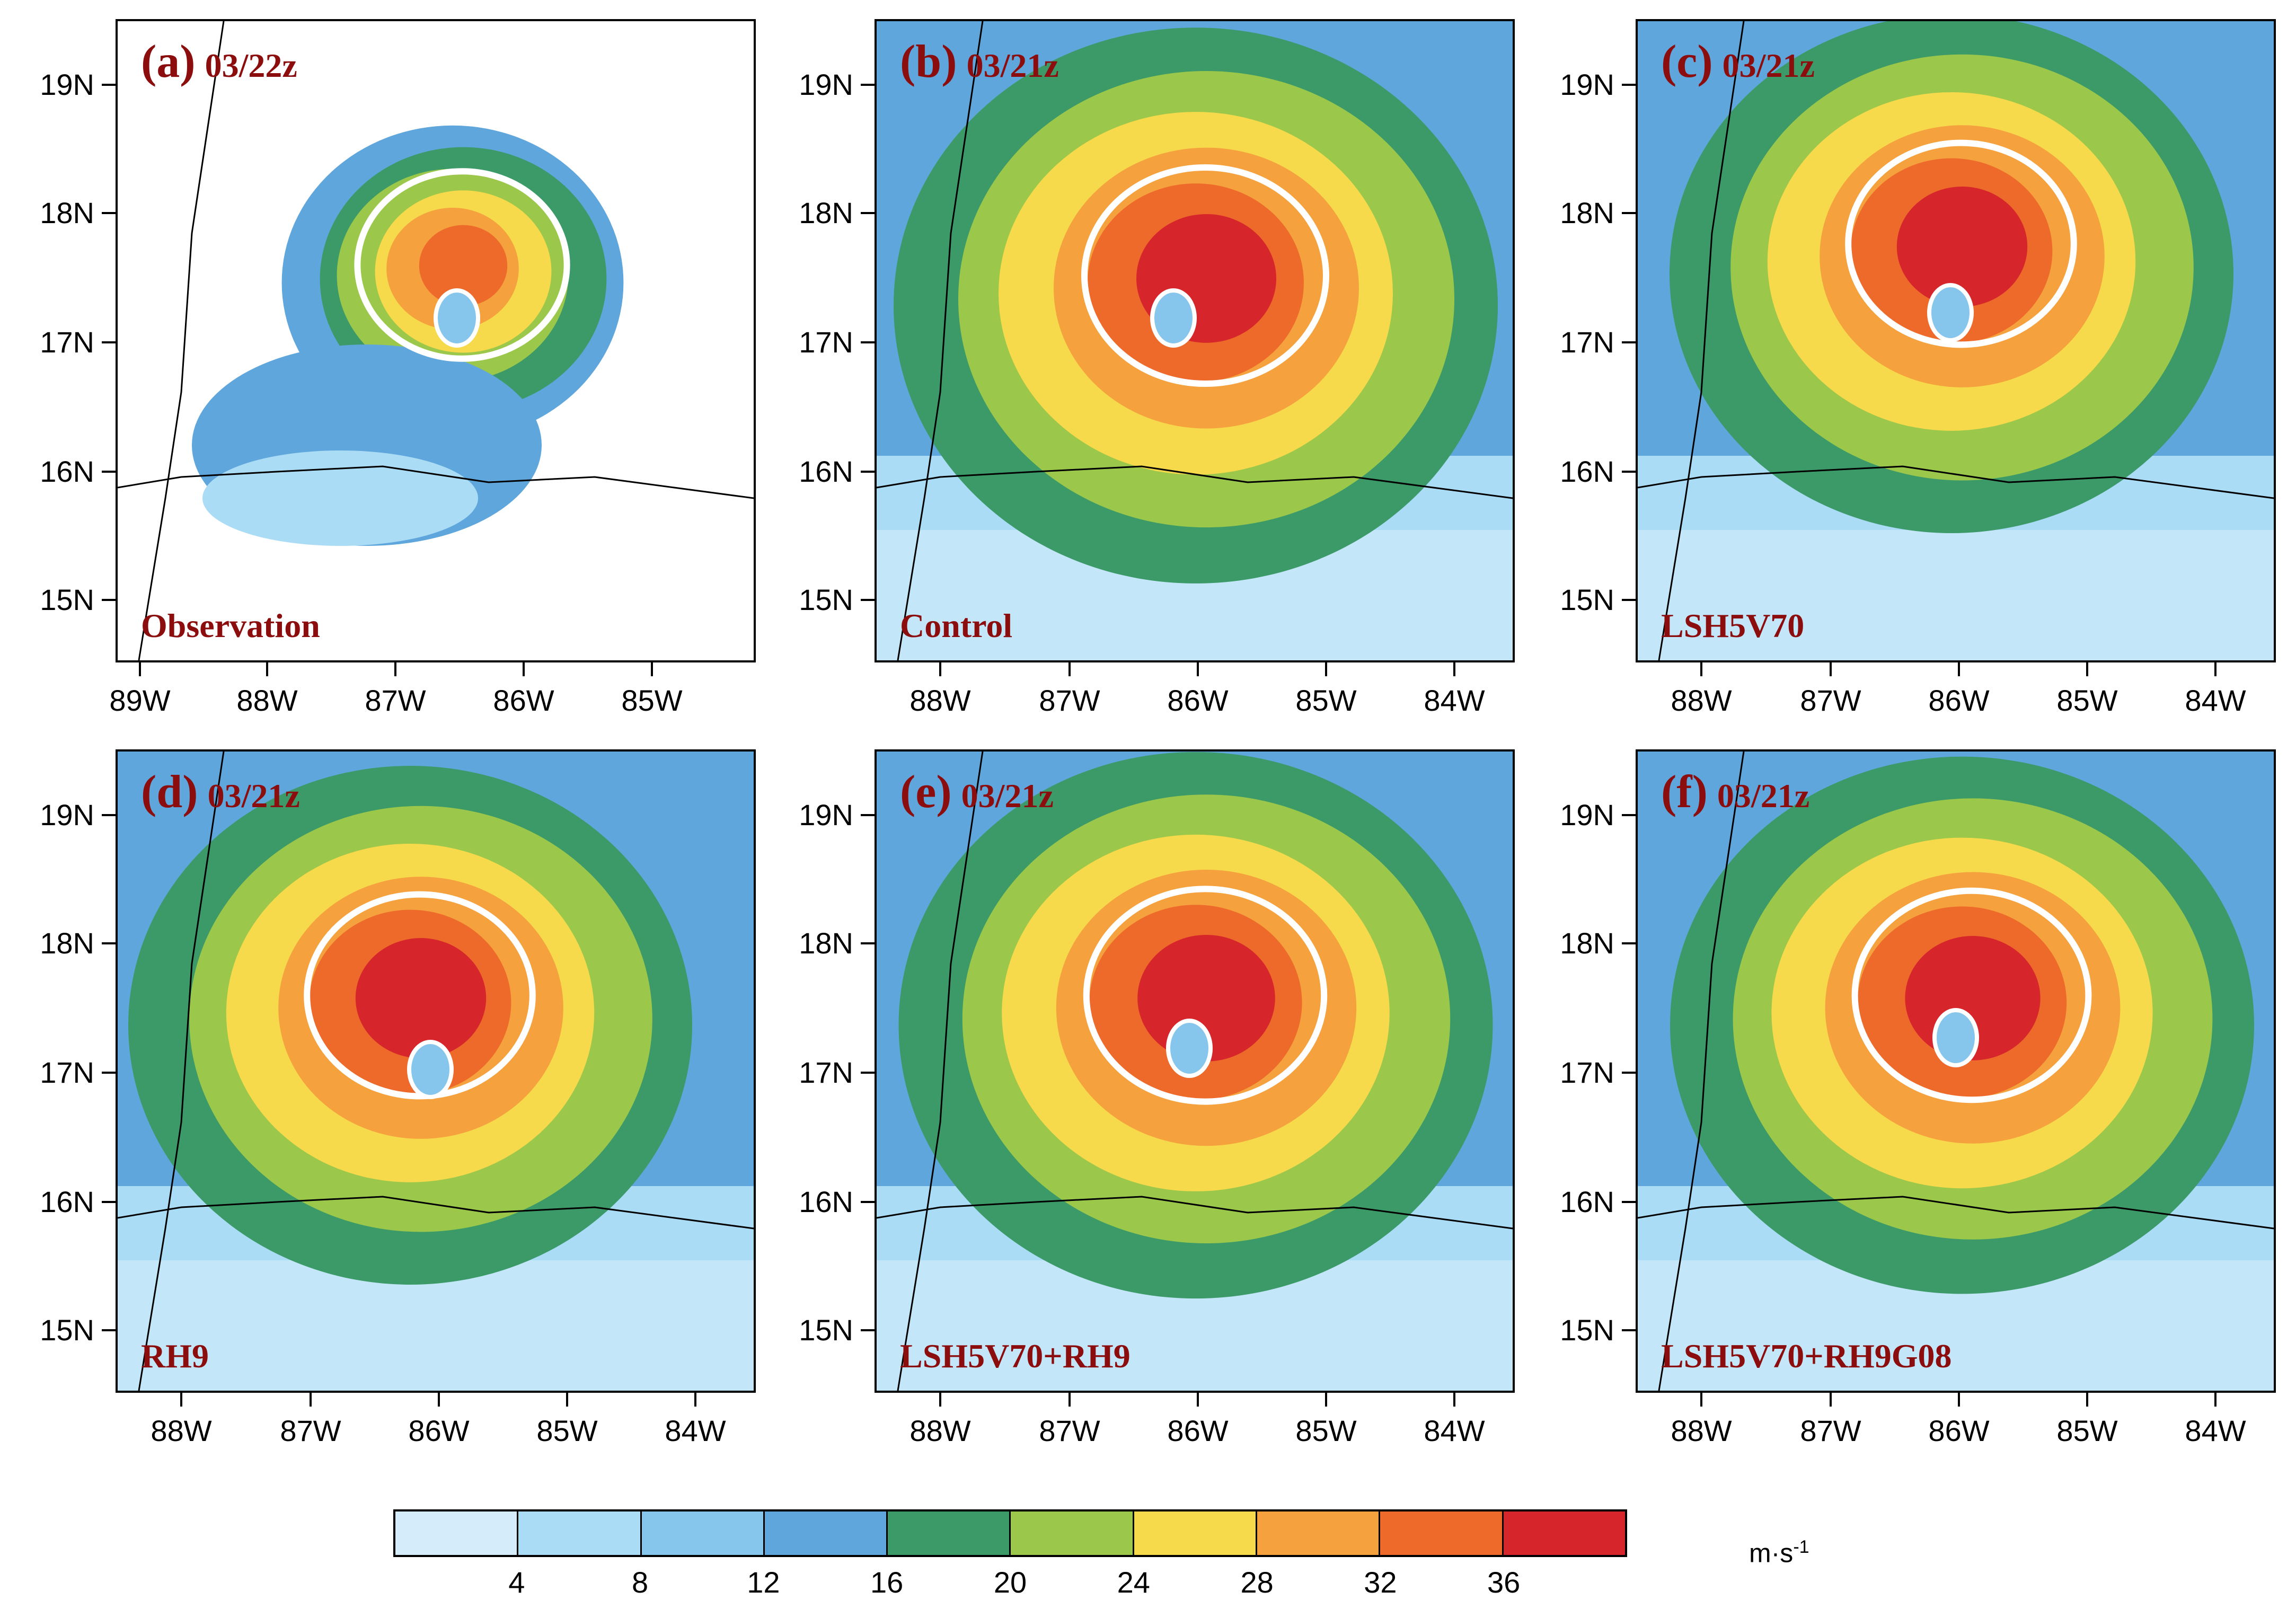 This screenshot has width=2296, height=1609. What do you see at coordinates (1687, 61) in the screenshot?
I see `panel-letter: (c)` at bounding box center [1687, 61].